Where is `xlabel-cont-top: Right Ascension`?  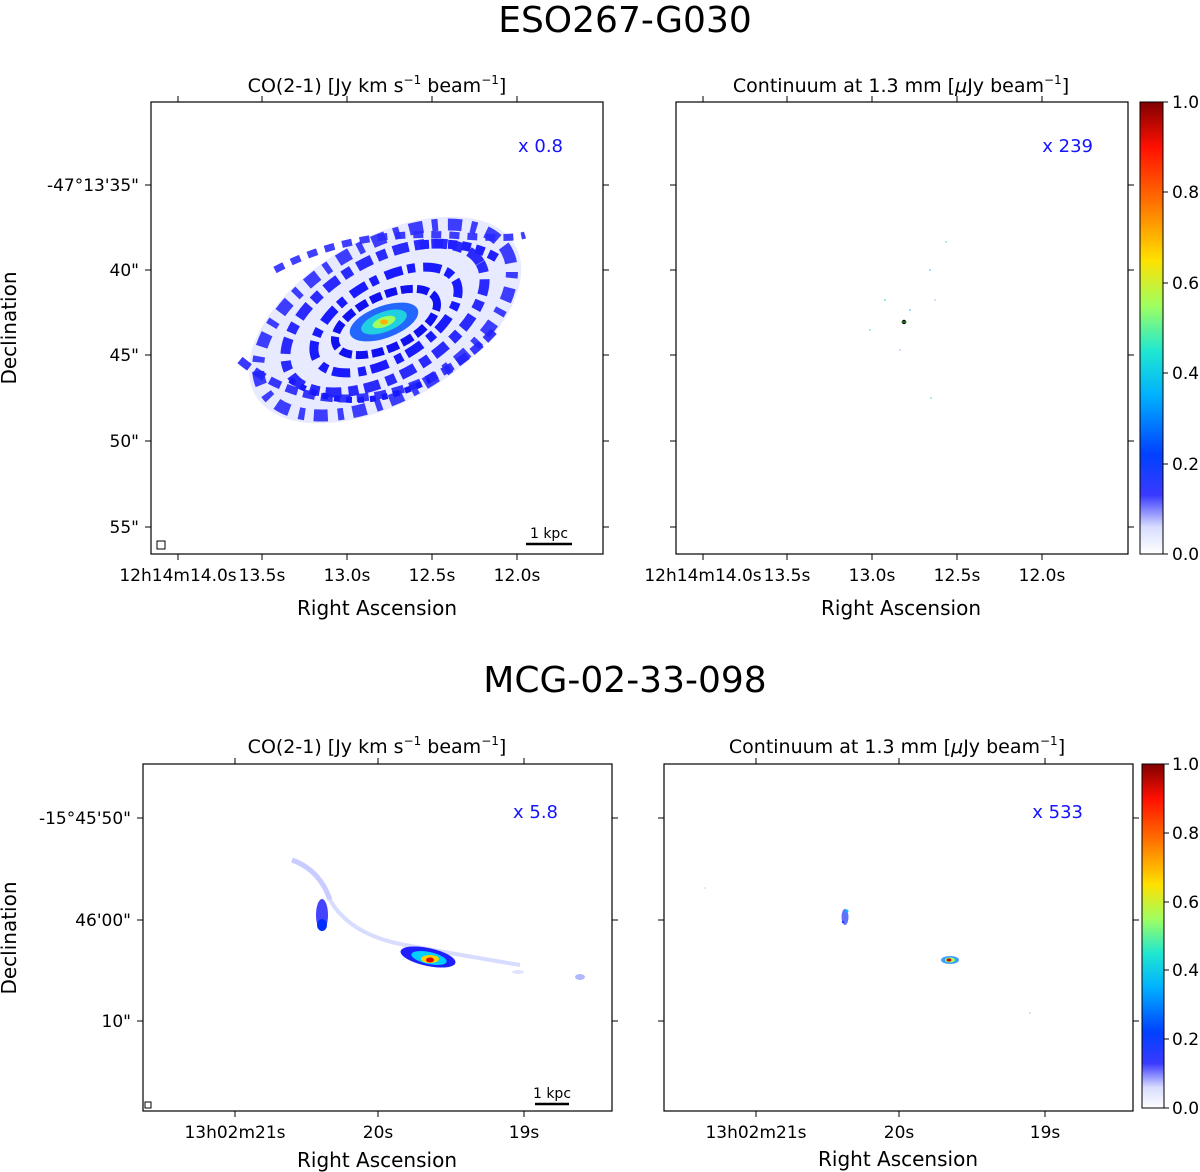
xlabel-cont-top: Right Ascension is located at coordinates (901, 608).